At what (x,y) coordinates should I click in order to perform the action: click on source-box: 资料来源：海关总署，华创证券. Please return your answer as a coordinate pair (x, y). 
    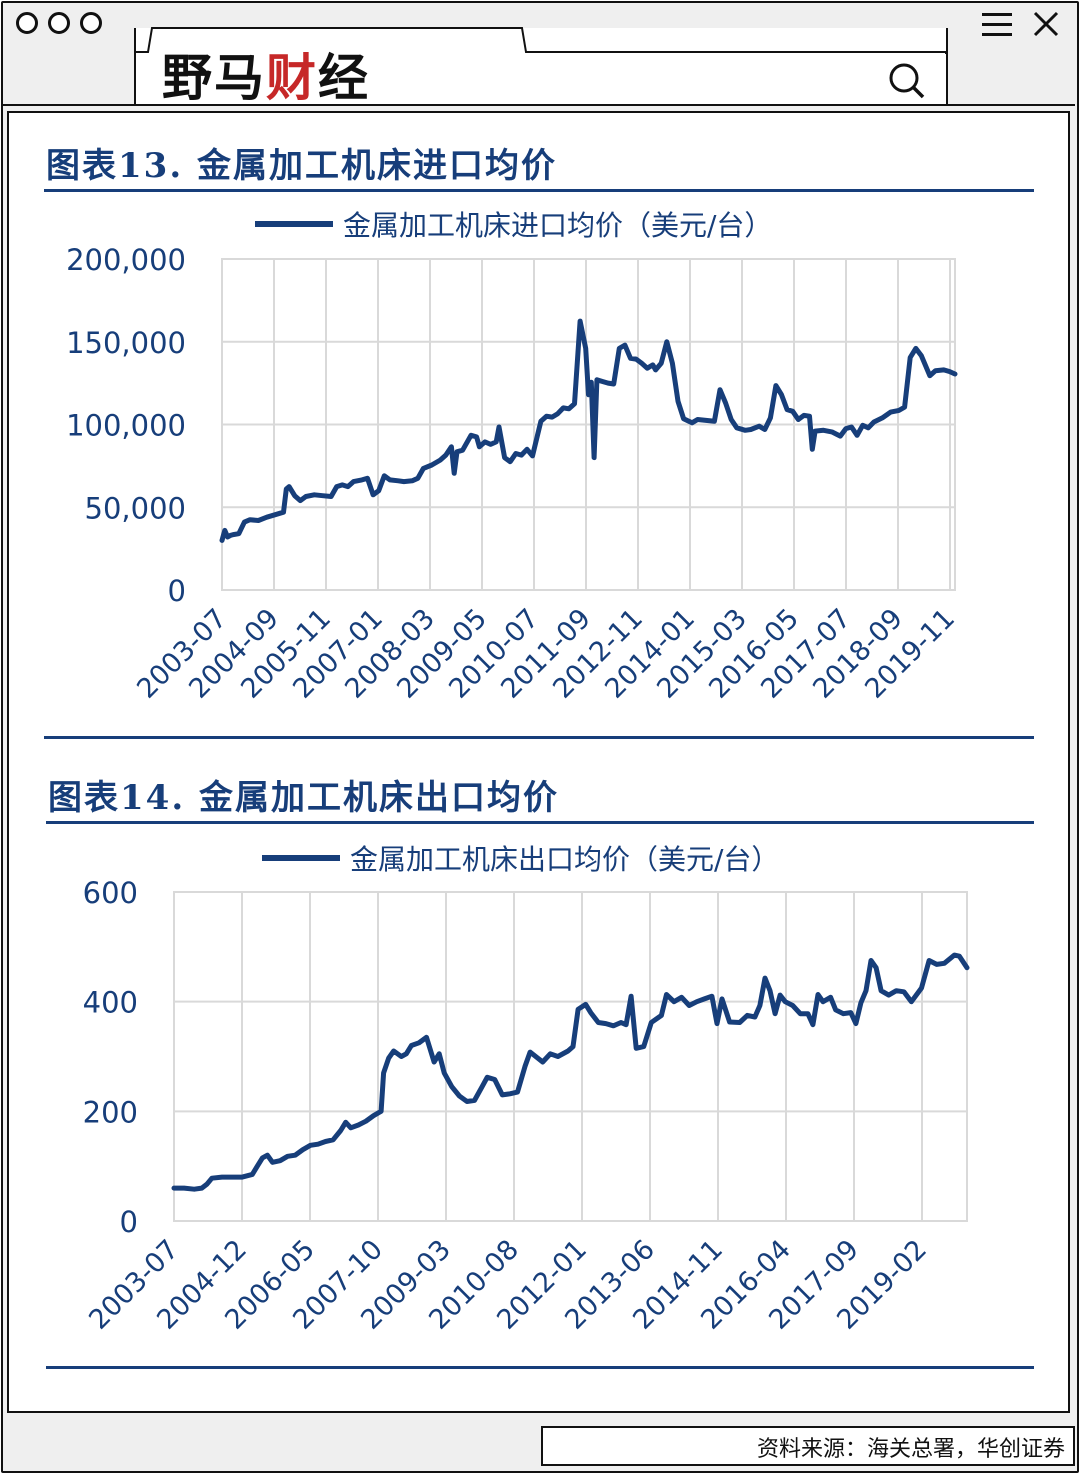
    Looking at the image, I should click on (808, 1446).